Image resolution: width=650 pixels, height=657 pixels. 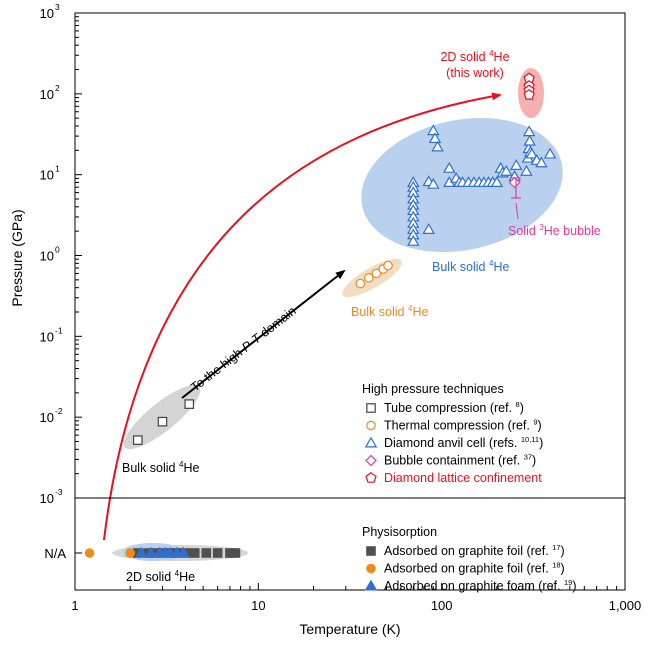 I want to click on label-bulk-blue: Bulk solid 4He, so click(x=470, y=266).